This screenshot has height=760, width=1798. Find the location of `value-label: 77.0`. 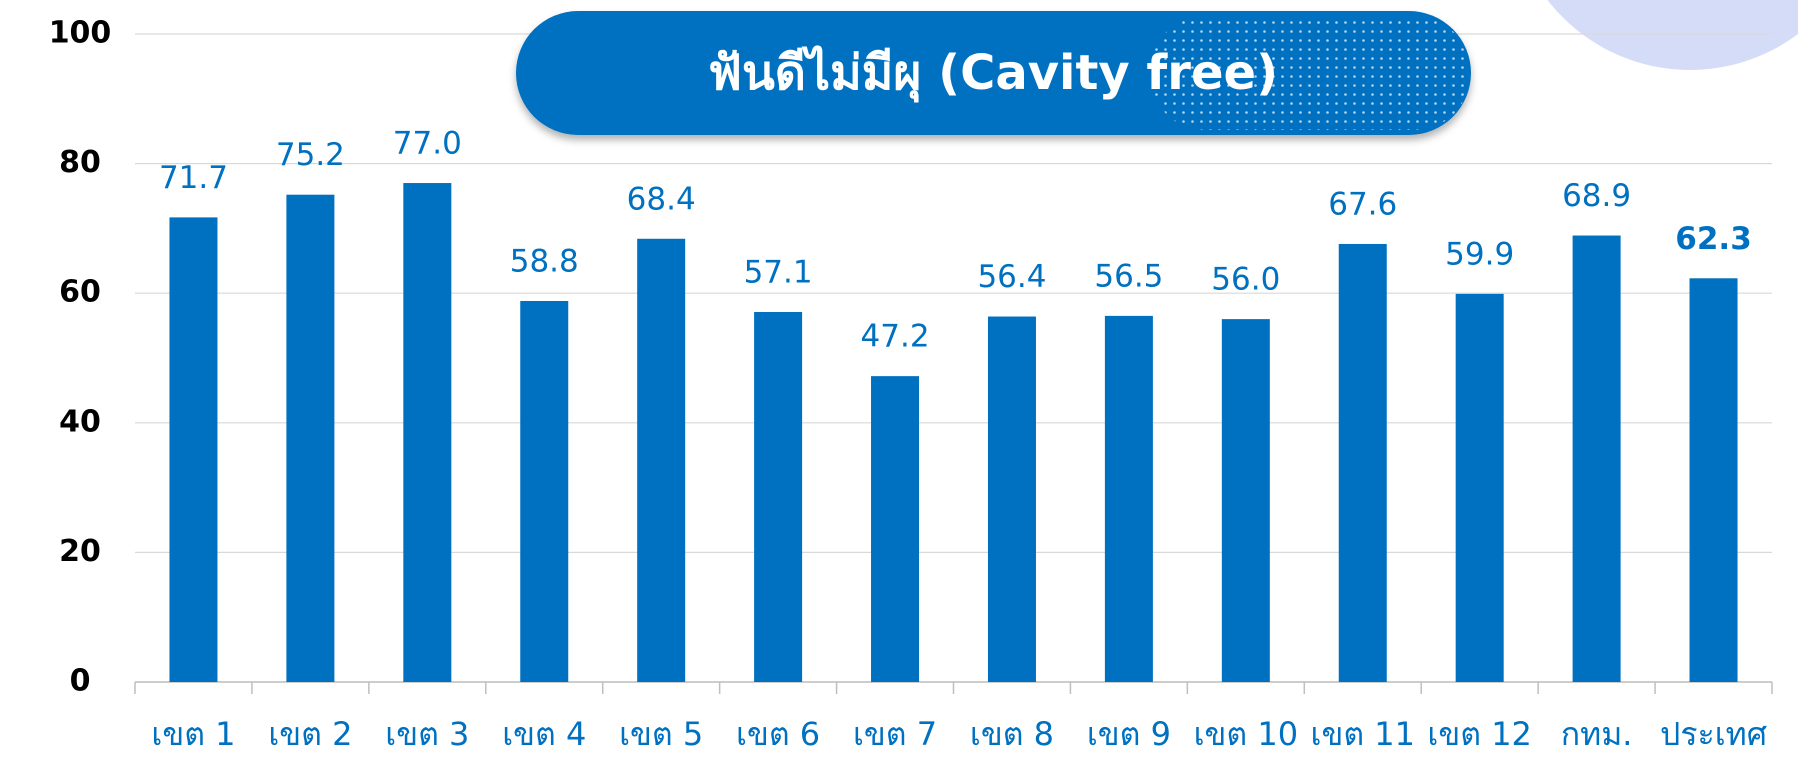

value-label: 77.0 is located at coordinates (427, 144).